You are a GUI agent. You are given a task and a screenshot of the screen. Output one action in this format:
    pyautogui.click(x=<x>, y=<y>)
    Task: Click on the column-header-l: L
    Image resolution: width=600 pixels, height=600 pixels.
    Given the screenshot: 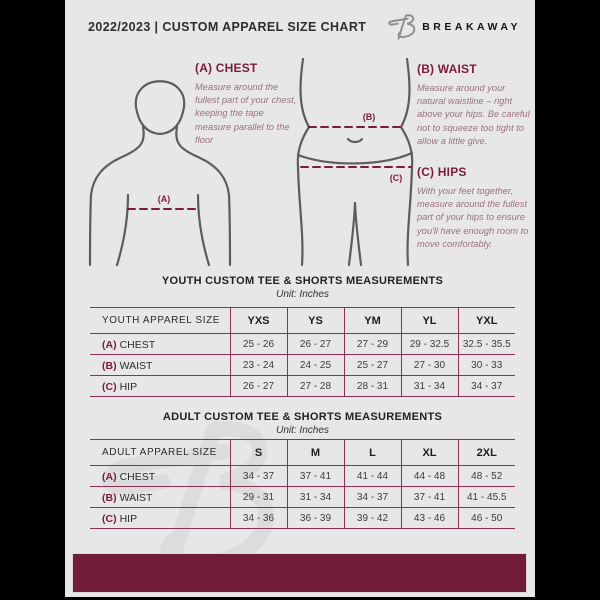 What is the action you would take?
    pyautogui.click(x=372, y=452)
    